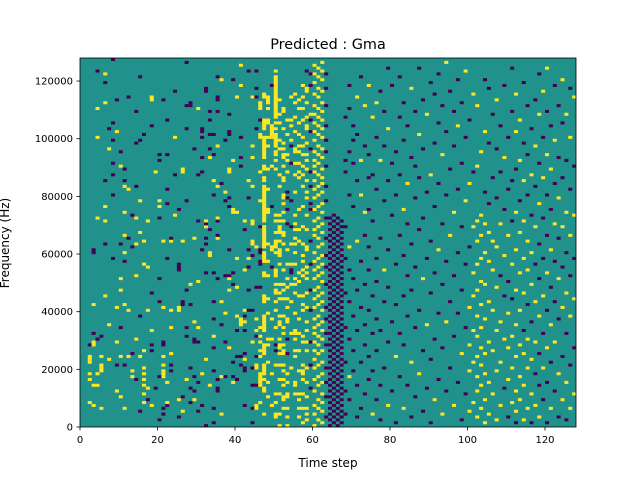 This screenshot has height=480, width=640. Describe the element at coordinates (327, 463) in the screenshot. I see `x-axis-label: Time step` at that location.